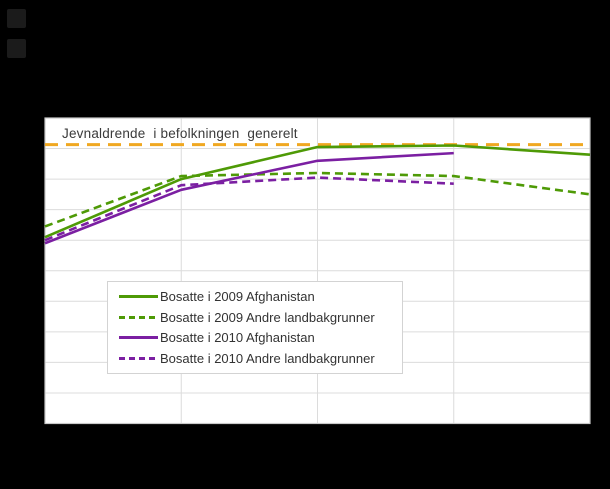 The width and height of the screenshot is (610, 489). What do you see at coordinates (138, 359) in the screenshot?
I see `legend-line-dashed-purple-icon` at bounding box center [138, 359].